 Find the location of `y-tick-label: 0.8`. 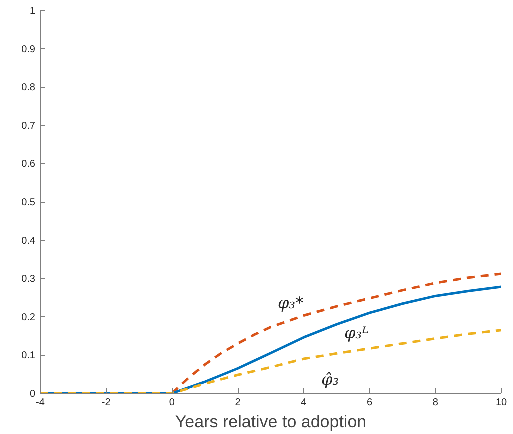

y-tick-label: 0.8 is located at coordinates (29, 88).